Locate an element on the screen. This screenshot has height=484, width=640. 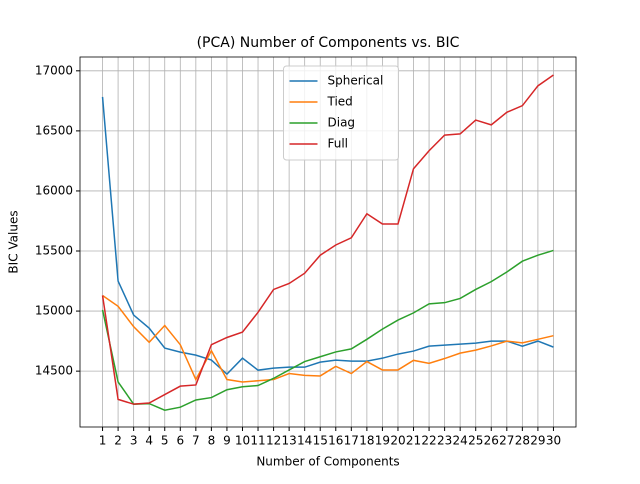
x-tick-label: 29 is located at coordinates (537, 441).